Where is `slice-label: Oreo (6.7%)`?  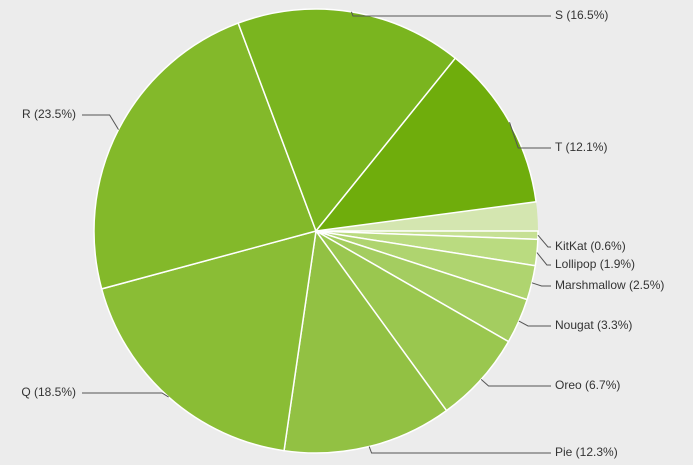
slice-label: Oreo (6.7%) is located at coordinates (587, 385).